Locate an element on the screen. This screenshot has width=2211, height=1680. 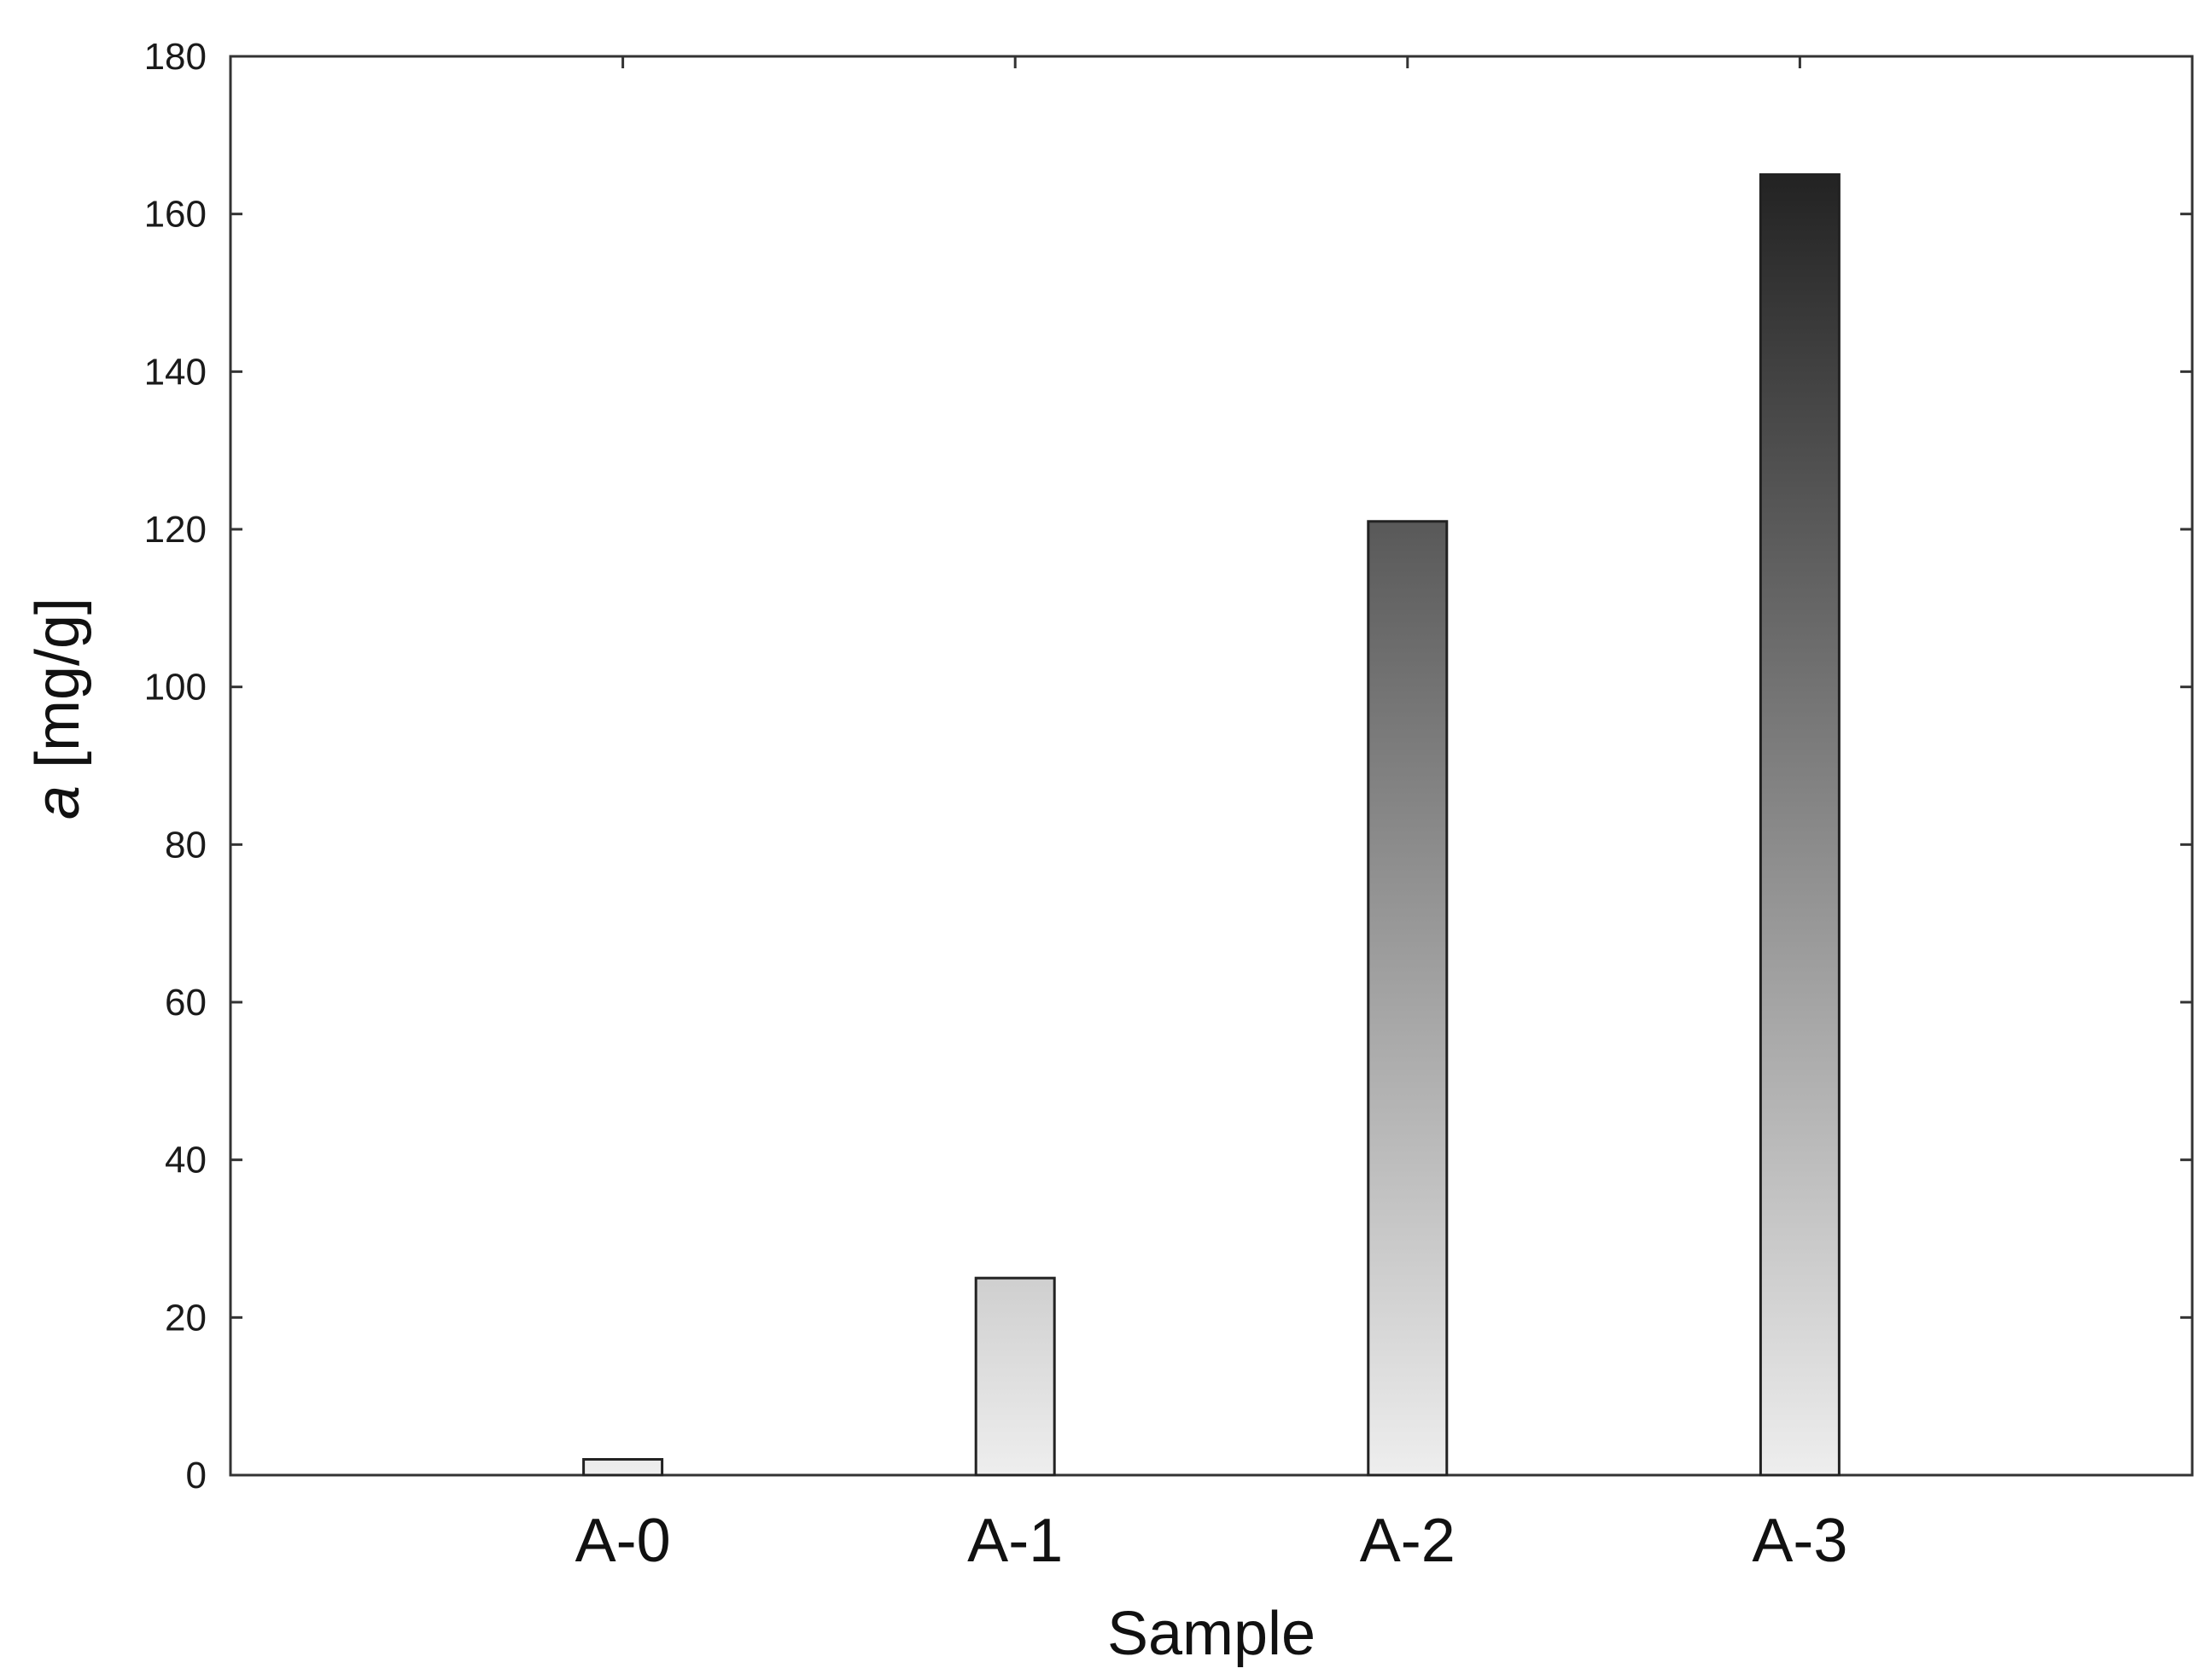
x-tick-label: A-3 is located at coordinates (1800, 1541).